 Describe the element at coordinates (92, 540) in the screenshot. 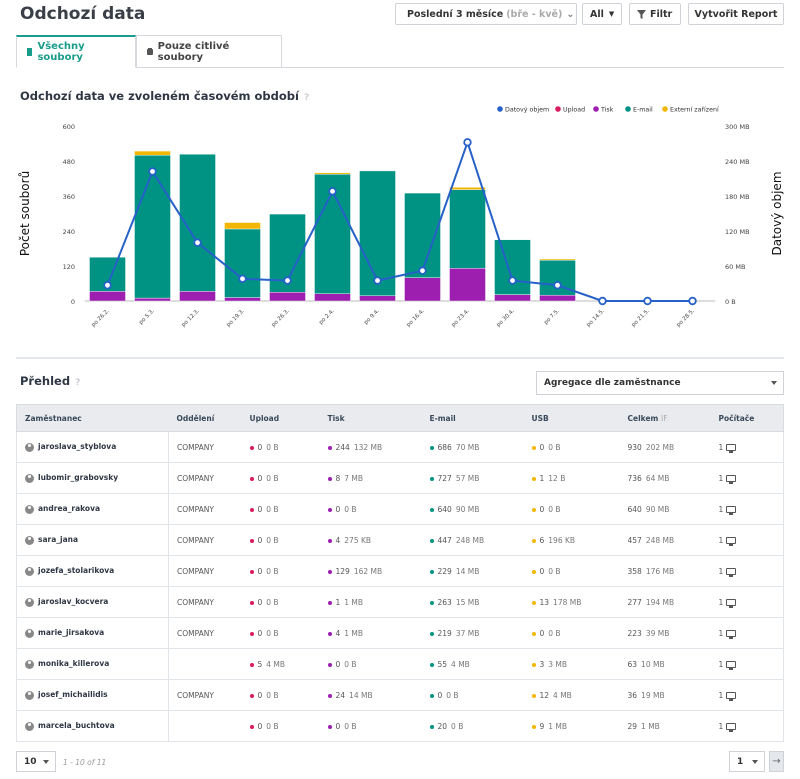

I see `employee-cell: sara_jana` at that location.